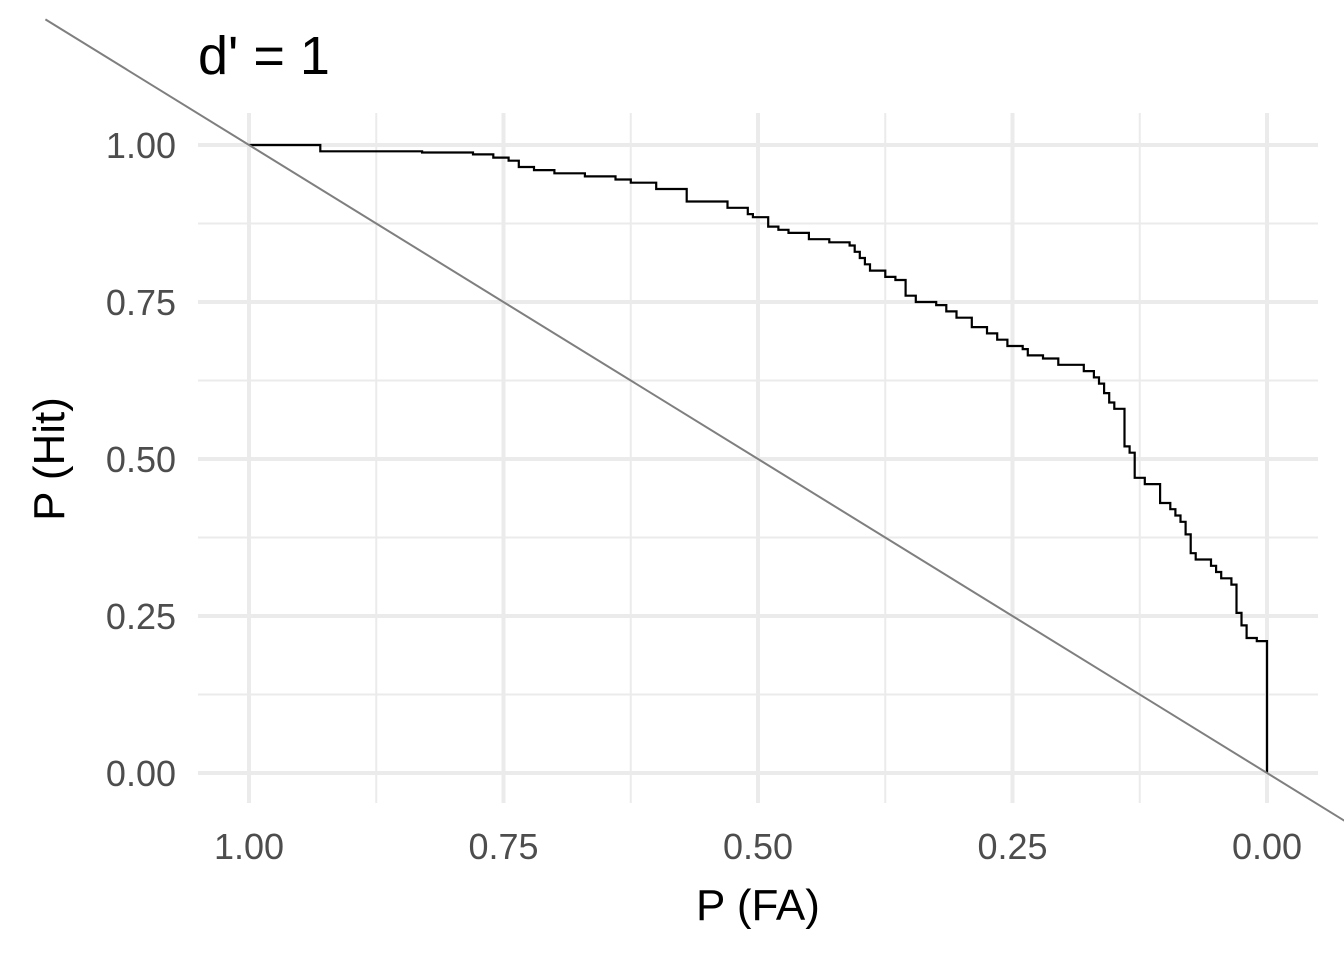  Describe the element at coordinates (249, 846) in the screenshot. I see `x-tick-label: 1.00` at that location.